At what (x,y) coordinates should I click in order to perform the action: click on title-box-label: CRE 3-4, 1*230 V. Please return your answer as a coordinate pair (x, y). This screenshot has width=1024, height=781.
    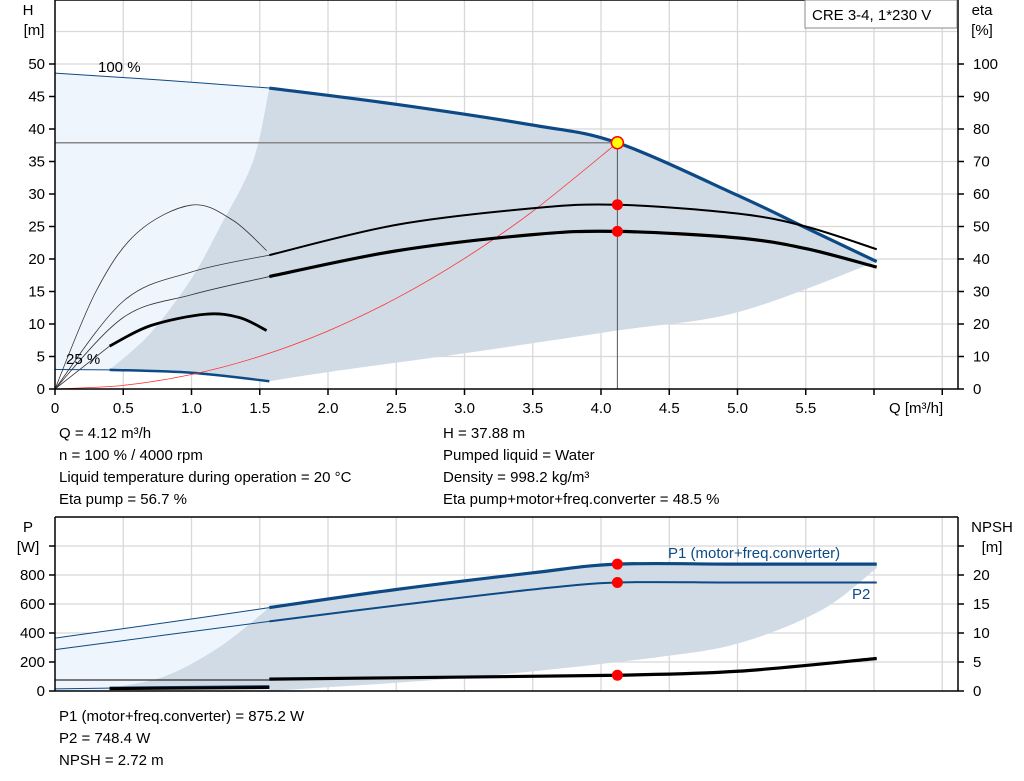
    Looking at the image, I should click on (871, 15).